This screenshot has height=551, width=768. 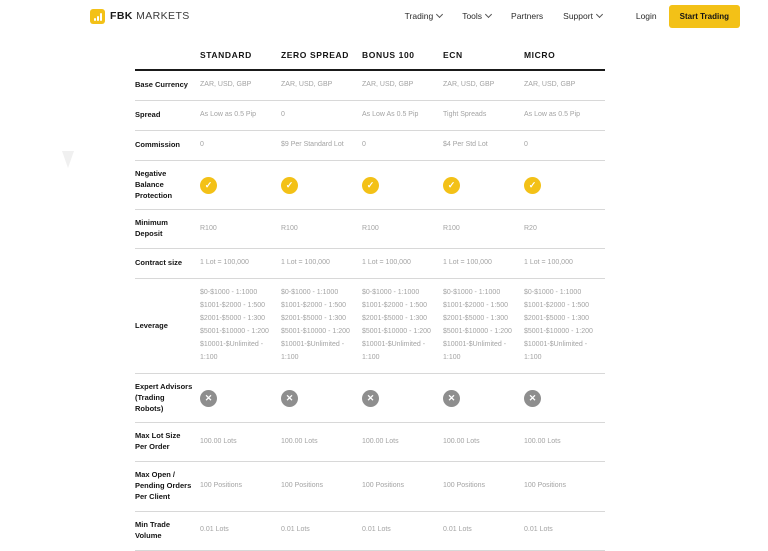 What do you see at coordinates (161, 85) in the screenshot?
I see `row-label: Base Currency` at bounding box center [161, 85].